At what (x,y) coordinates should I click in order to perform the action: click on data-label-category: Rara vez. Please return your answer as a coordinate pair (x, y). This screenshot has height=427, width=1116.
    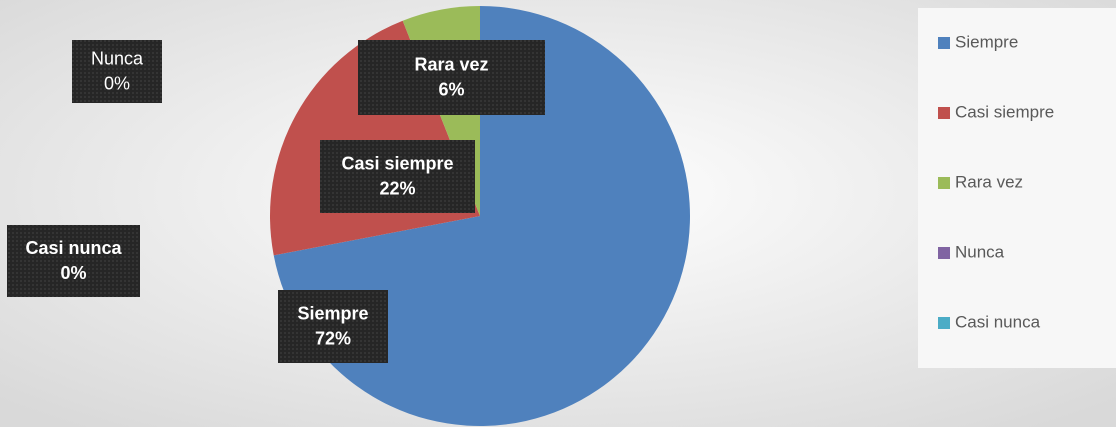
    Looking at the image, I should click on (451, 64).